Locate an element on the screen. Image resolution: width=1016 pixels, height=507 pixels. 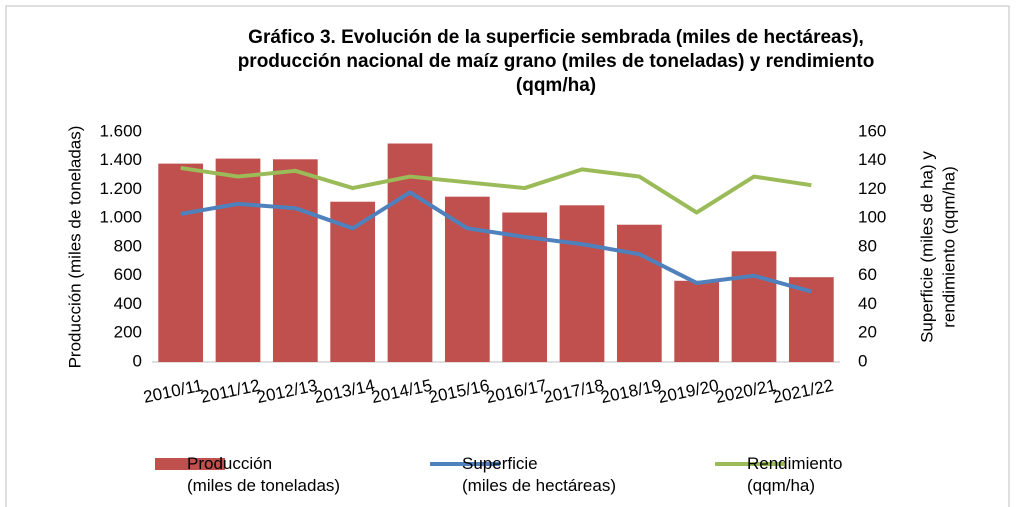
chart-title: (qqm/ha) is located at coordinates (556, 85).